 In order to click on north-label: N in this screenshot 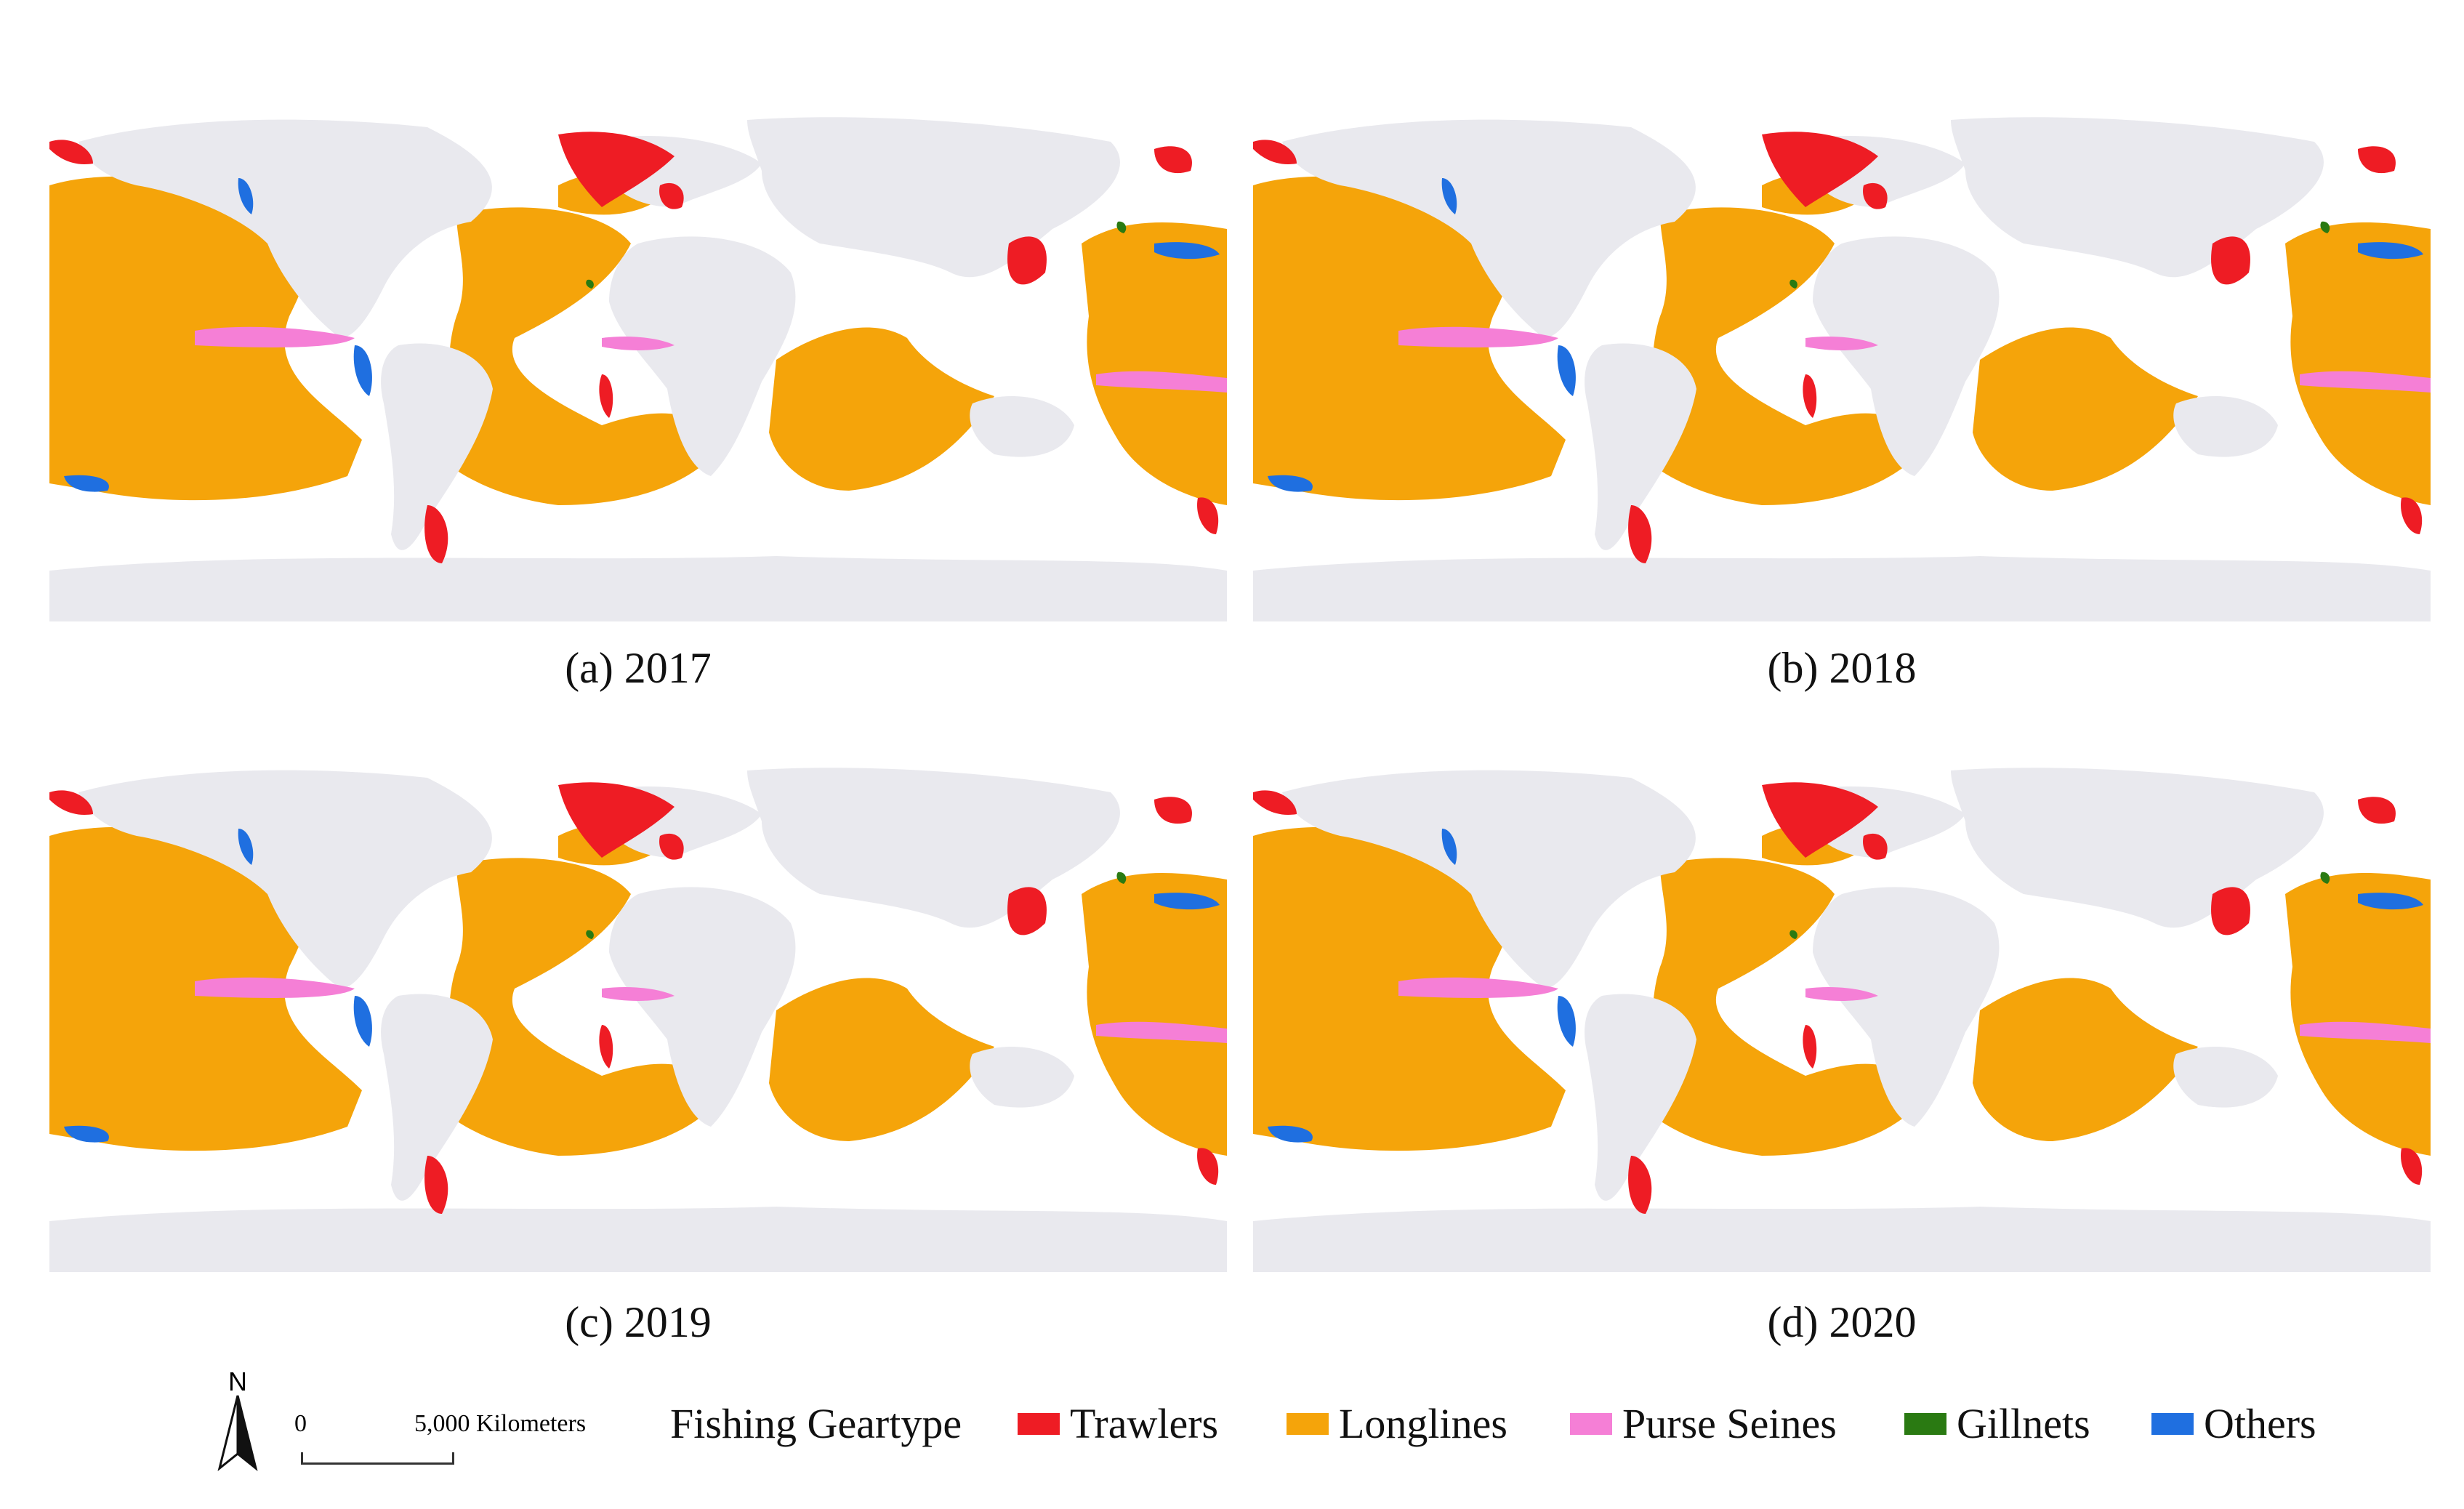, I will do `click(237, 1381)`.